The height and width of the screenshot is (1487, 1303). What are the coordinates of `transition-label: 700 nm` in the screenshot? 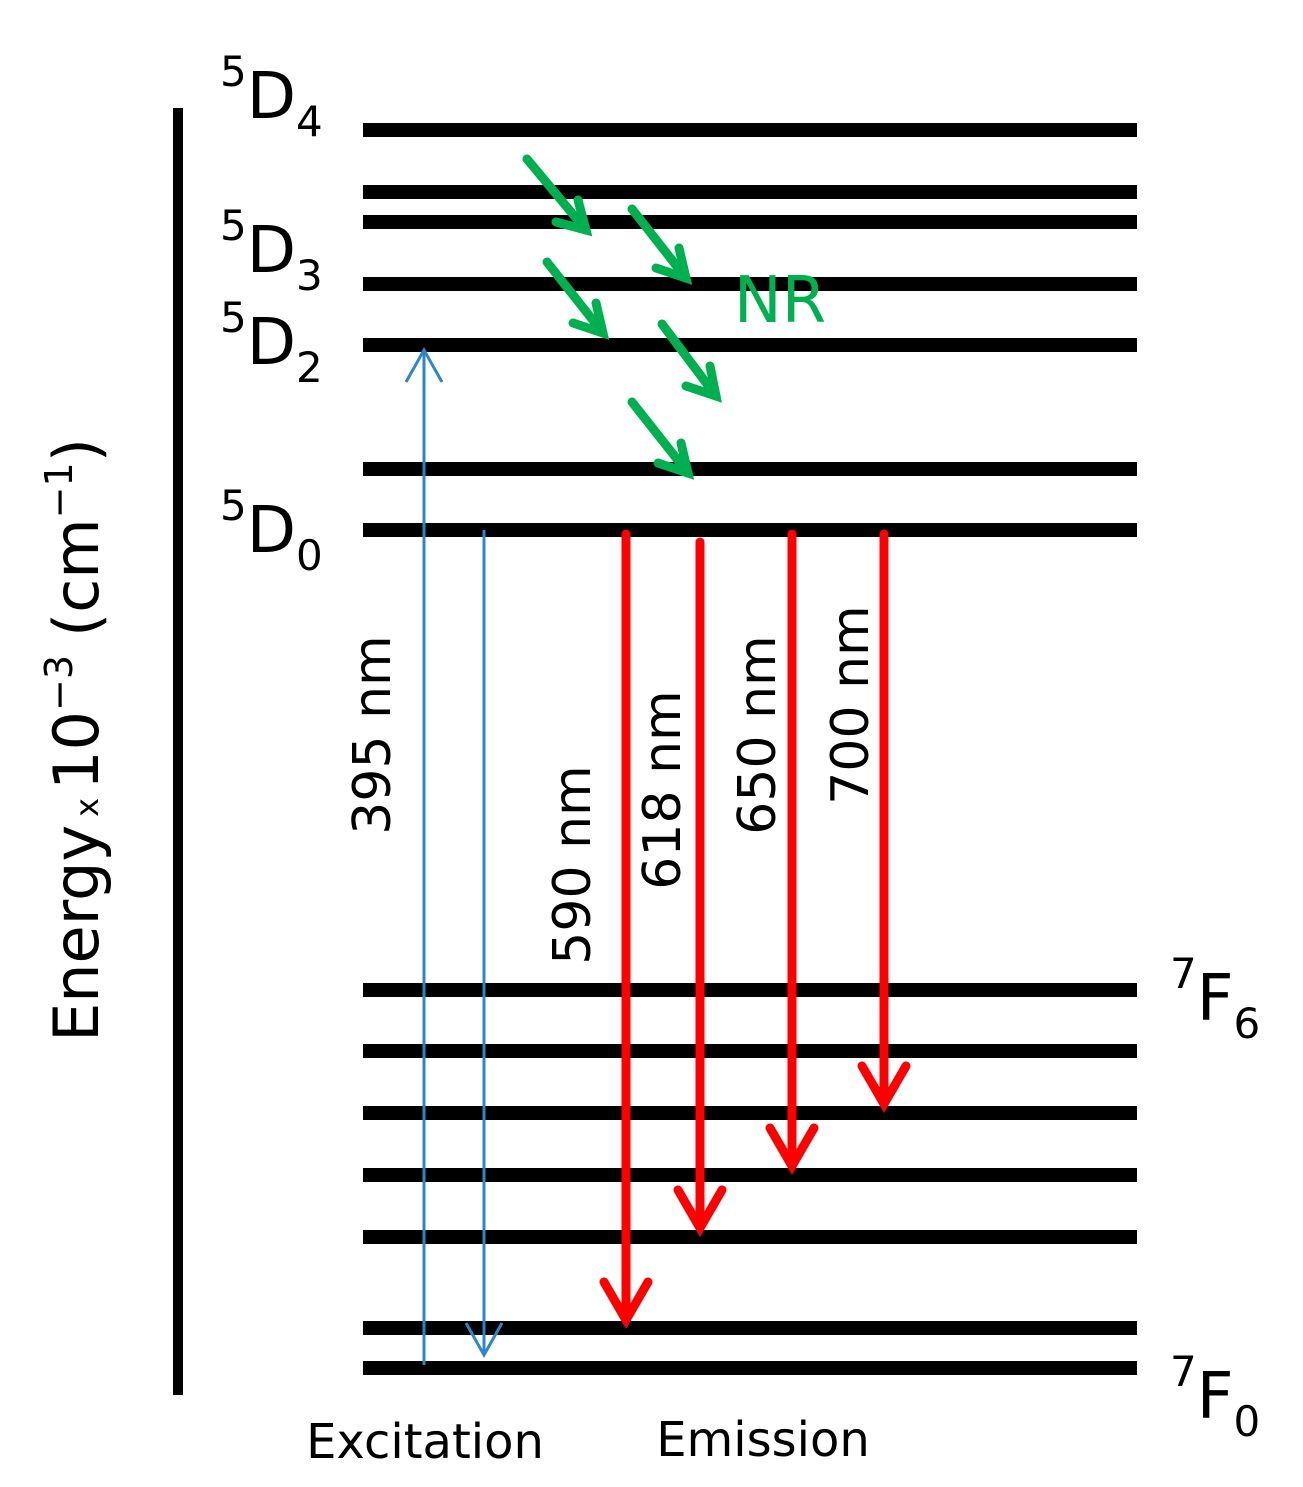 It's located at (851, 704).